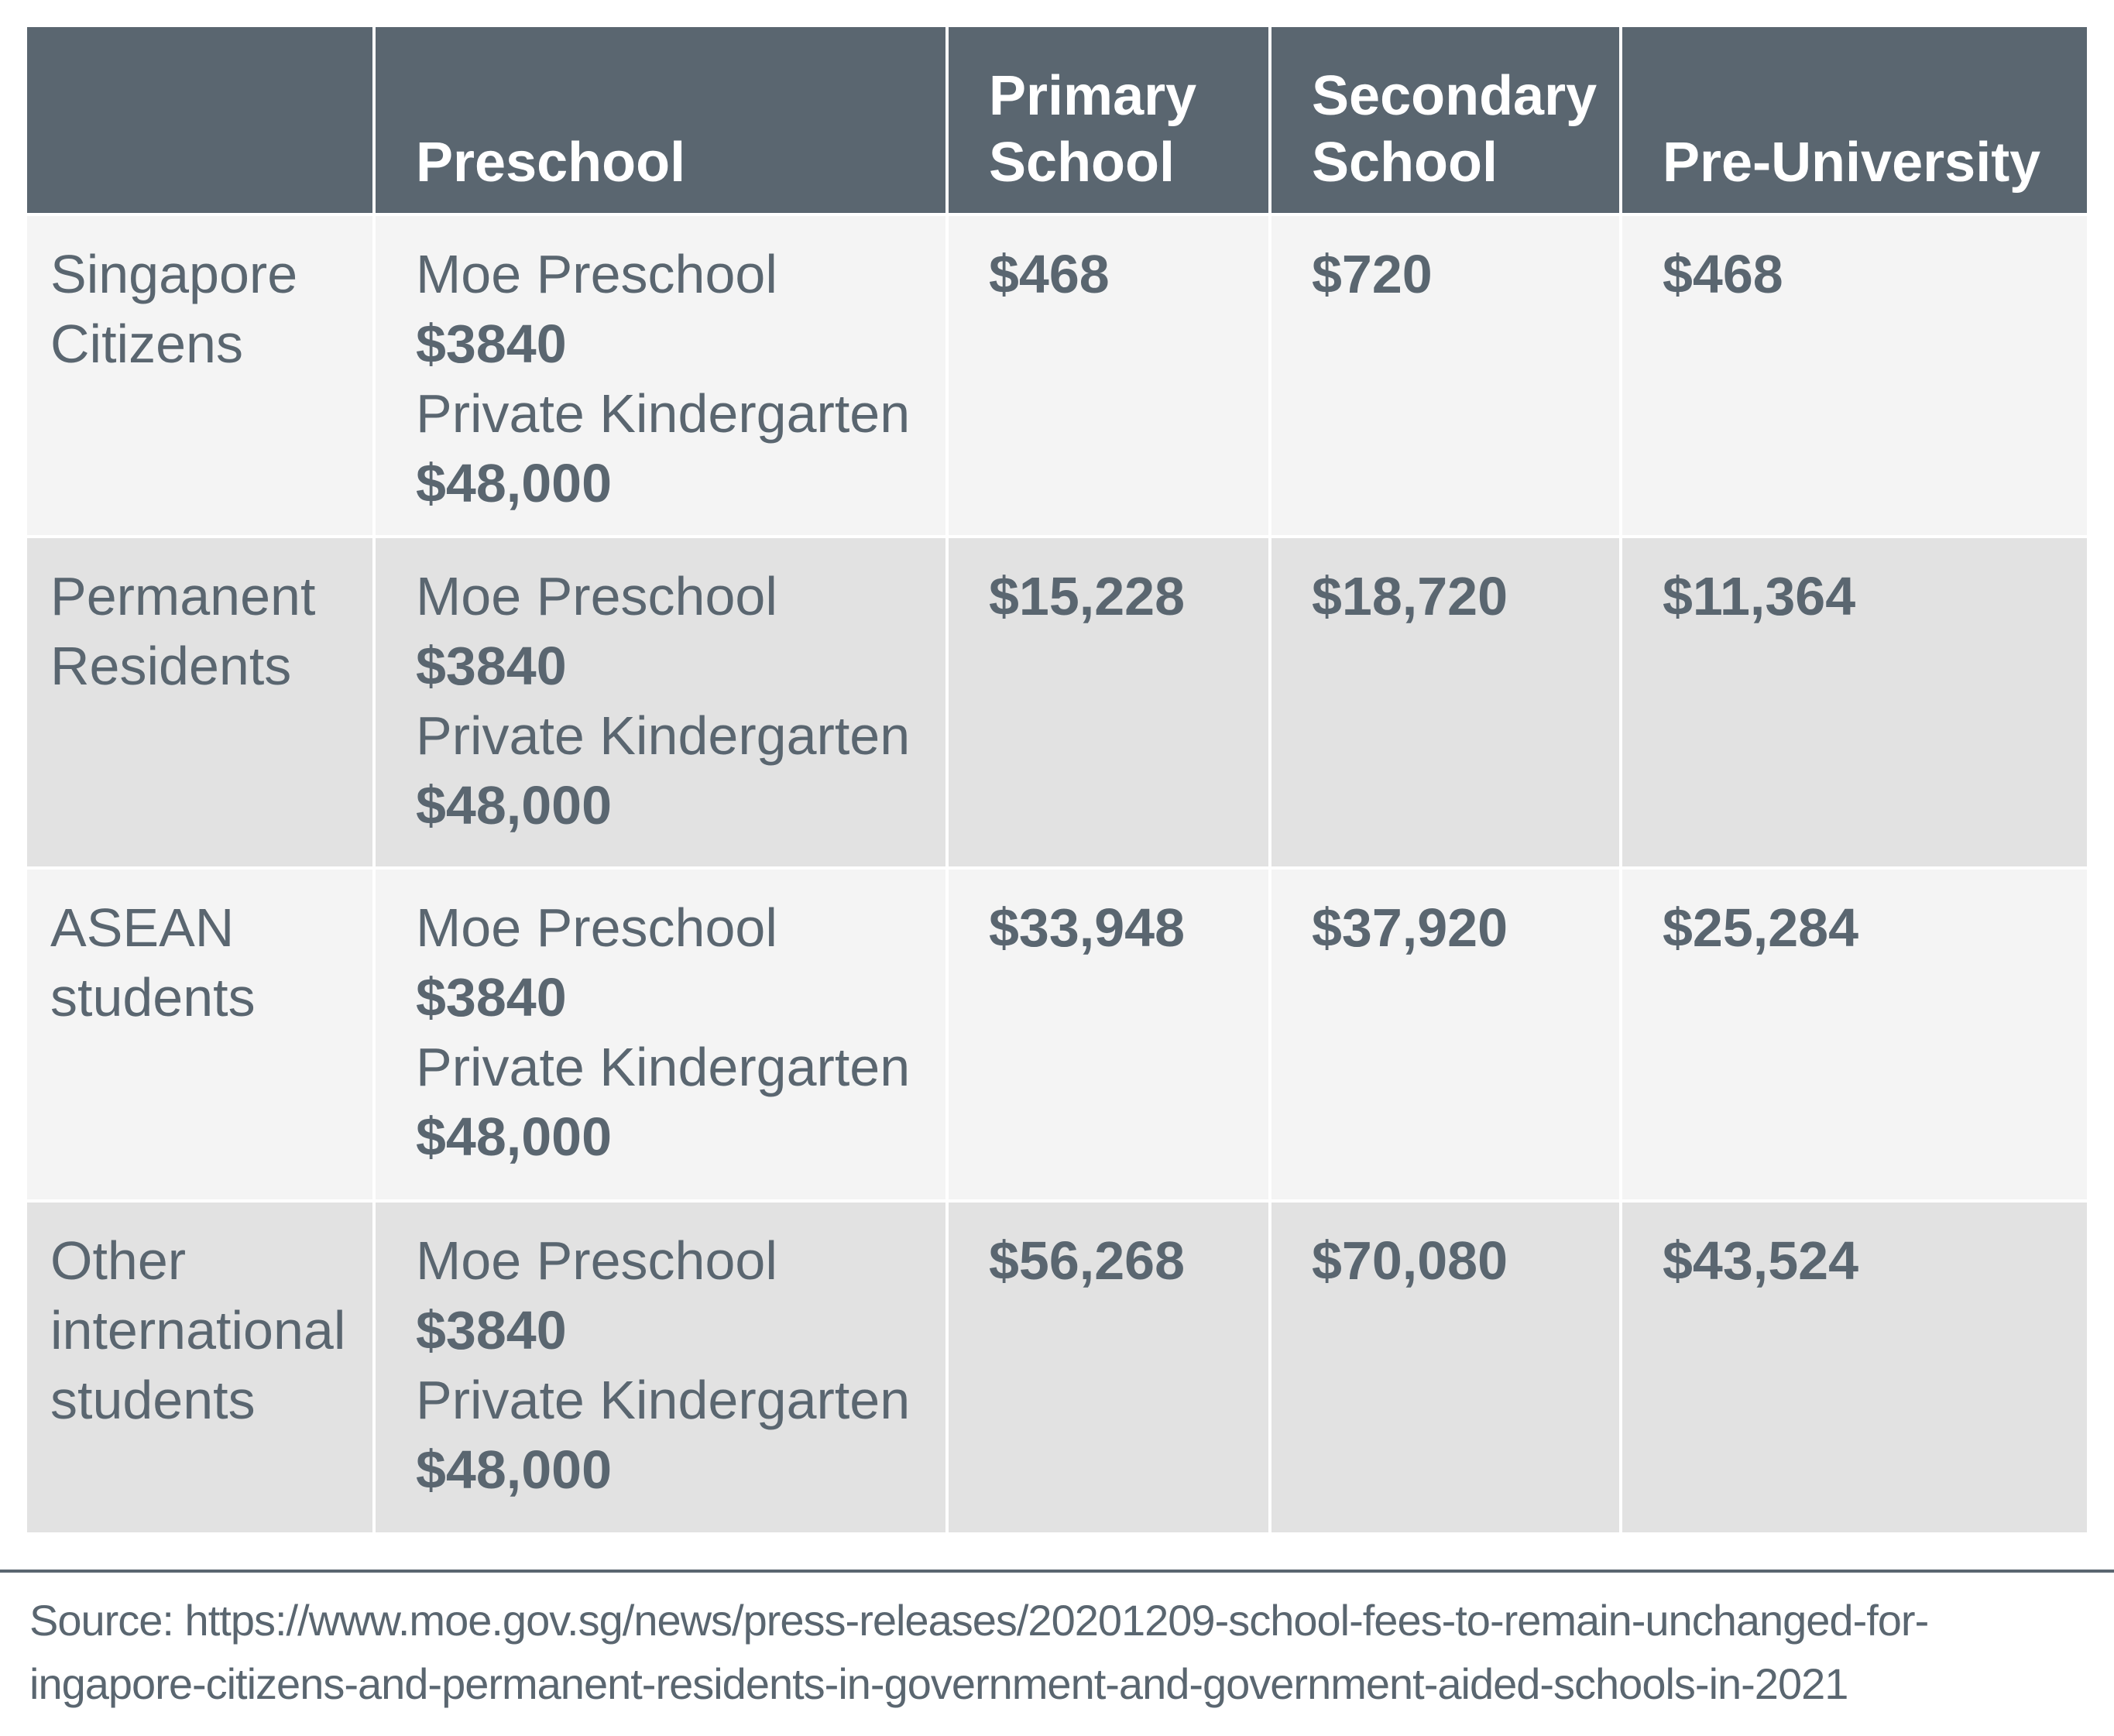 Image resolution: width=2114 pixels, height=1736 pixels. What do you see at coordinates (1110, 374) in the screenshot?
I see `primary-fee: $468` at bounding box center [1110, 374].